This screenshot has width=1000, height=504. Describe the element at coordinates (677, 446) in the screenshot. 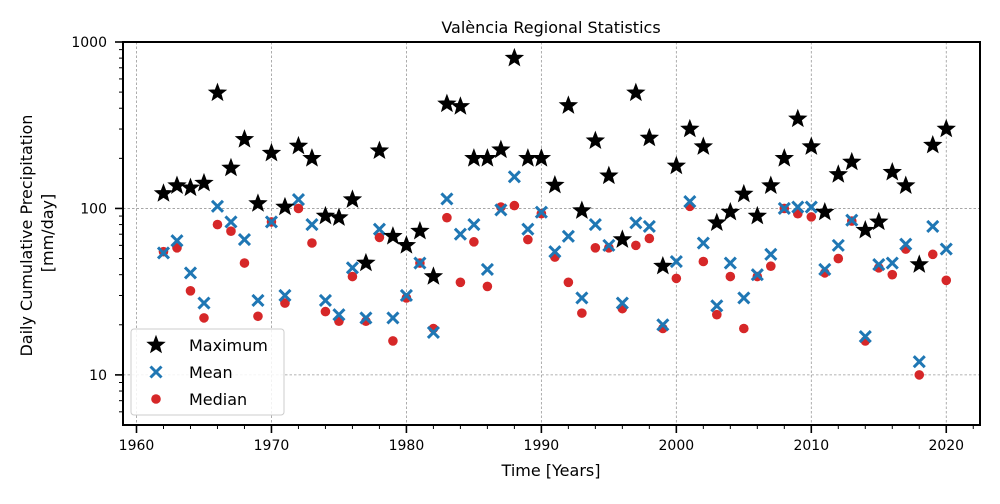

I see `x-tick-label: 2000` at that location.